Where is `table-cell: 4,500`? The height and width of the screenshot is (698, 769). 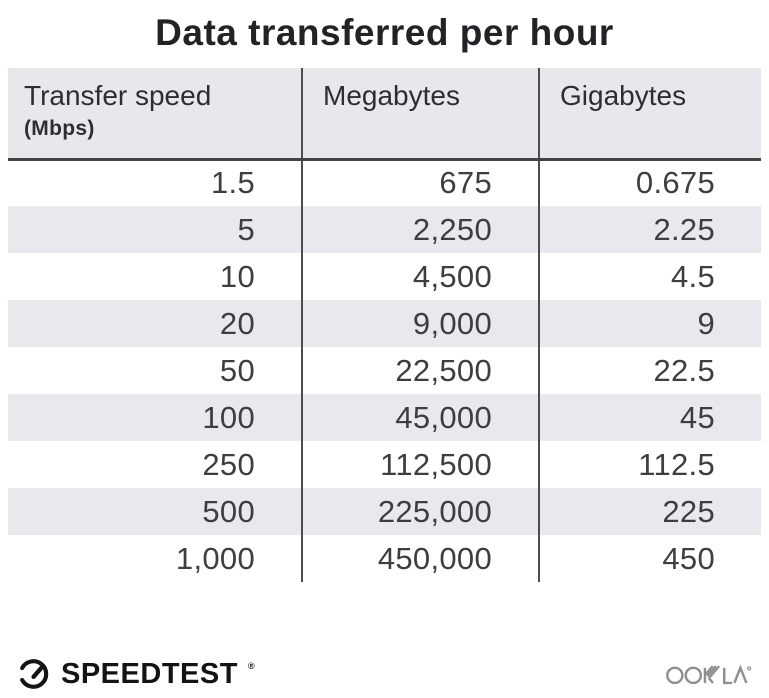 table-cell: 4,500 is located at coordinates (420, 276).